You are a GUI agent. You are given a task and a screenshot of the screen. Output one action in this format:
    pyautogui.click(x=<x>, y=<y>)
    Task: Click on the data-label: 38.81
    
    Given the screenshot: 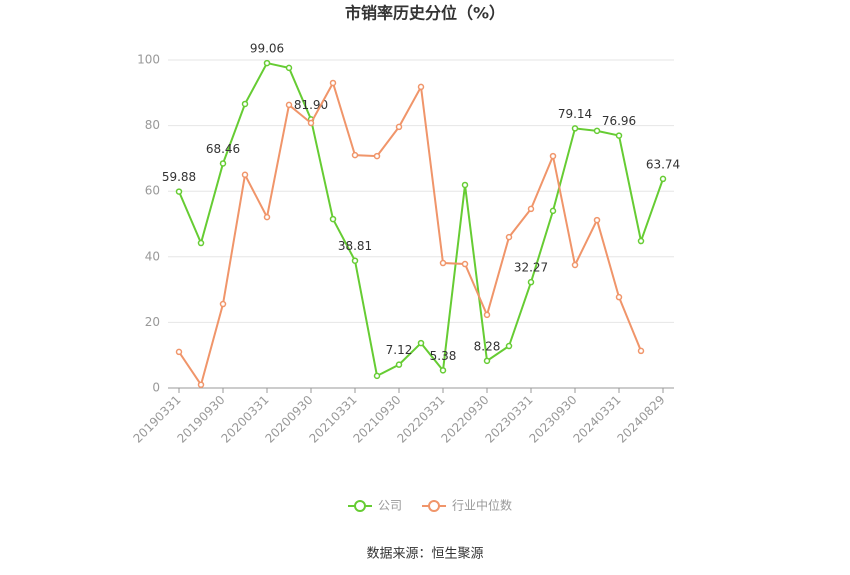 What is the action you would take?
    pyautogui.click(x=355, y=246)
    